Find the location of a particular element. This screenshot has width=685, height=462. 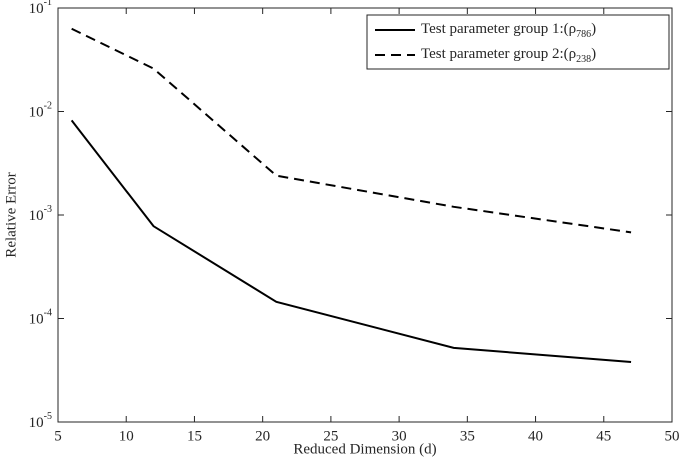

x-tick-label: 35 is located at coordinates (467, 436).